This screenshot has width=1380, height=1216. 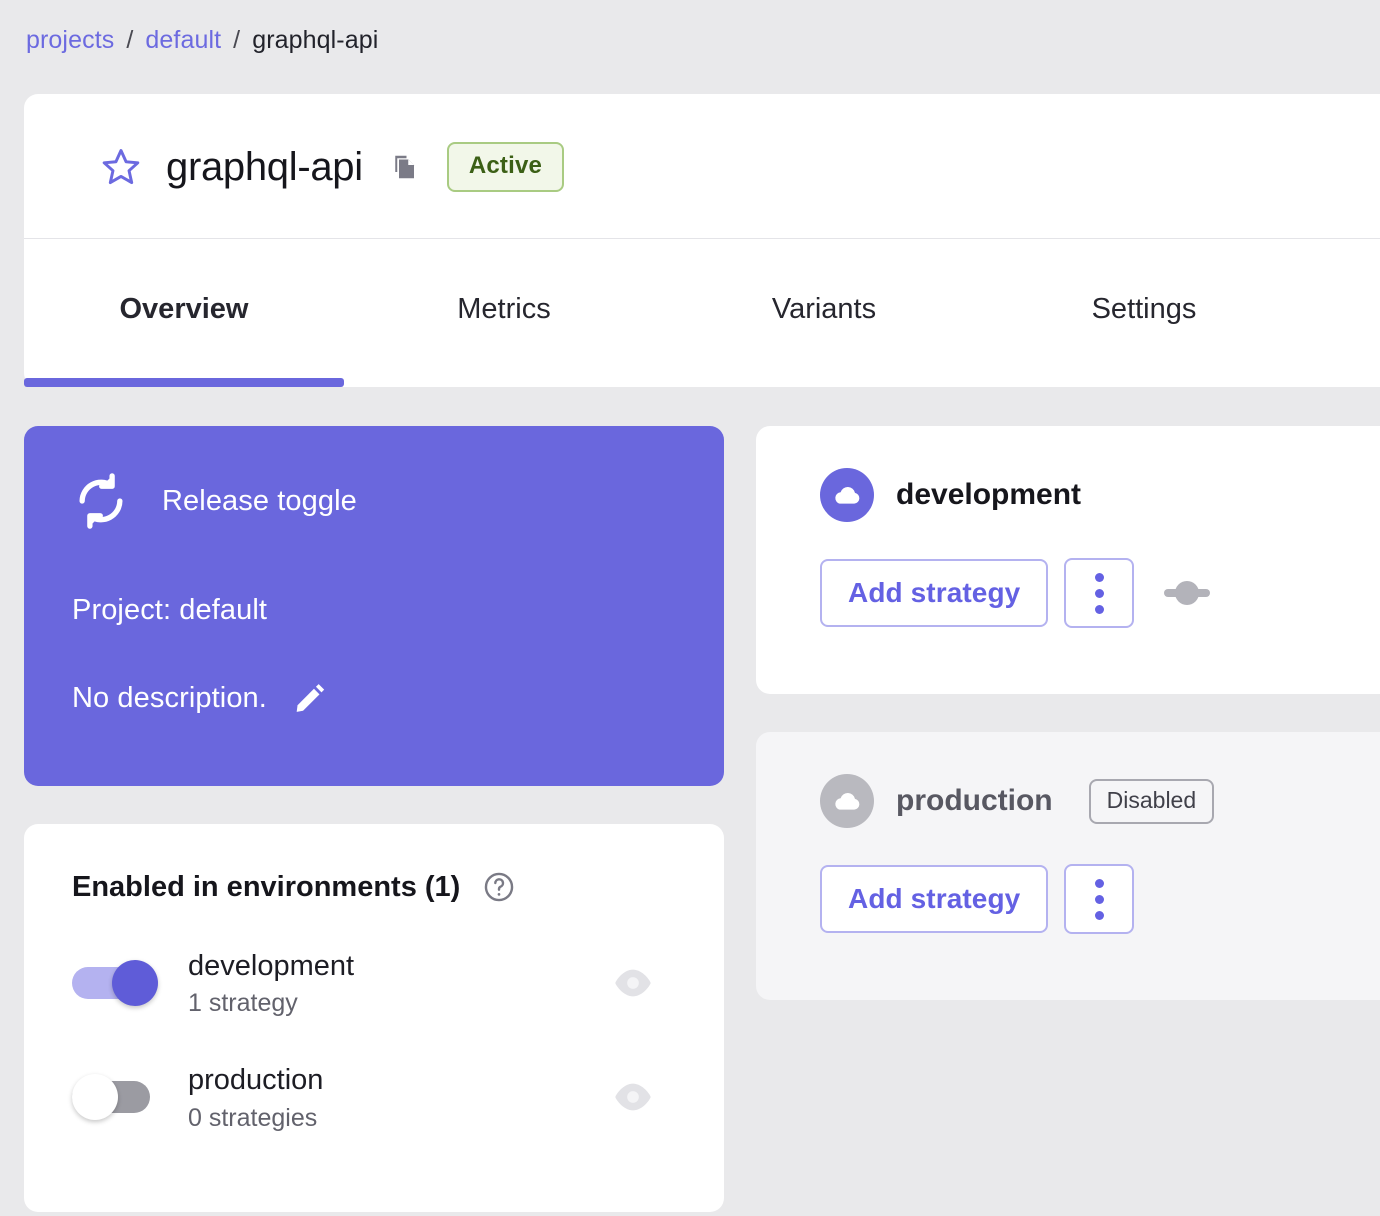 I want to click on tab-bar: Overview Metrics Variants Settings, so click(x=702, y=313).